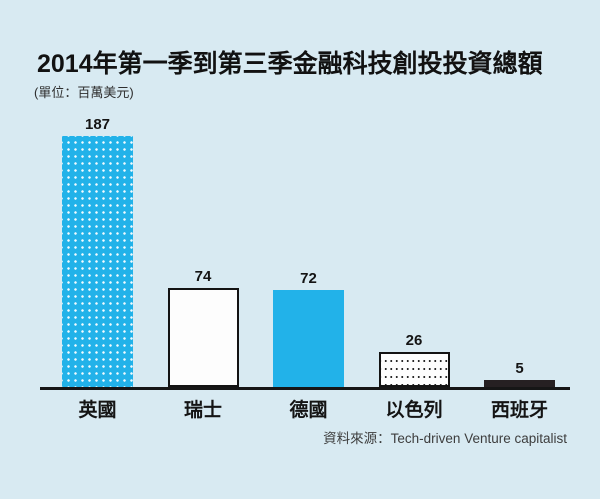  What do you see at coordinates (97, 124) in the screenshot?
I see `bar-value-label: 187` at bounding box center [97, 124].